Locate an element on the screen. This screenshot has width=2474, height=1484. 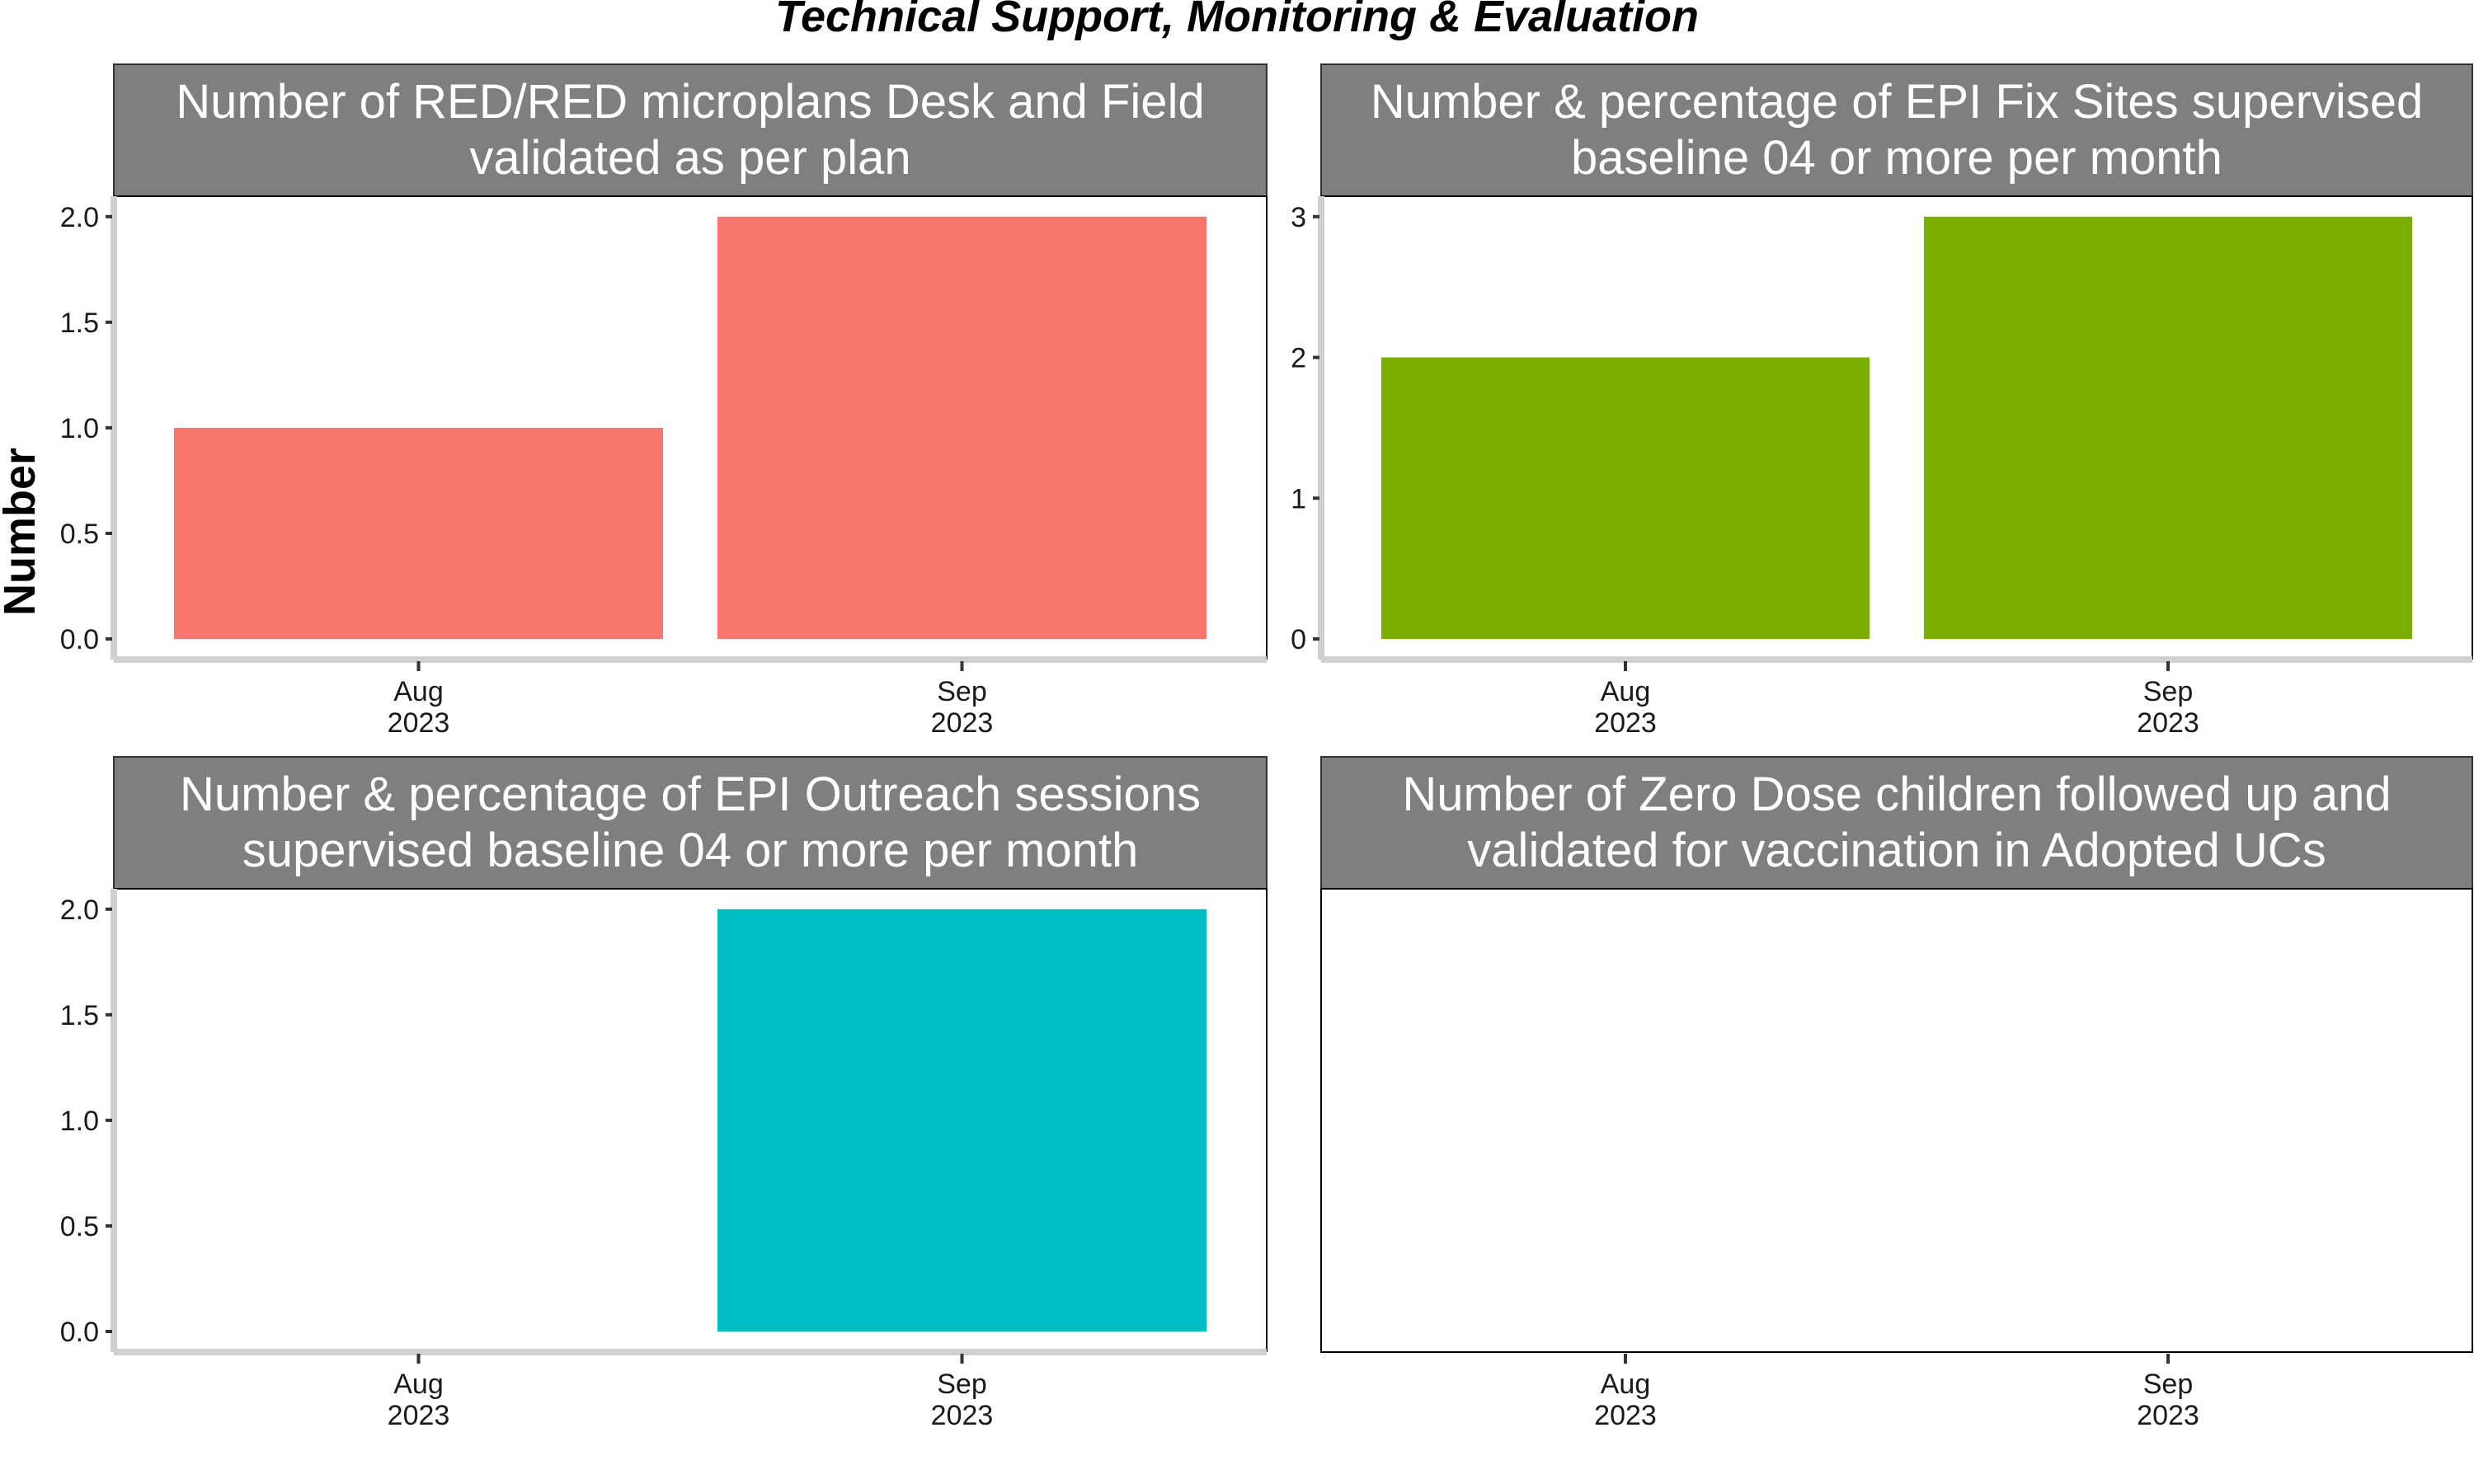
y-tick-label: 3 is located at coordinates (1298, 217).